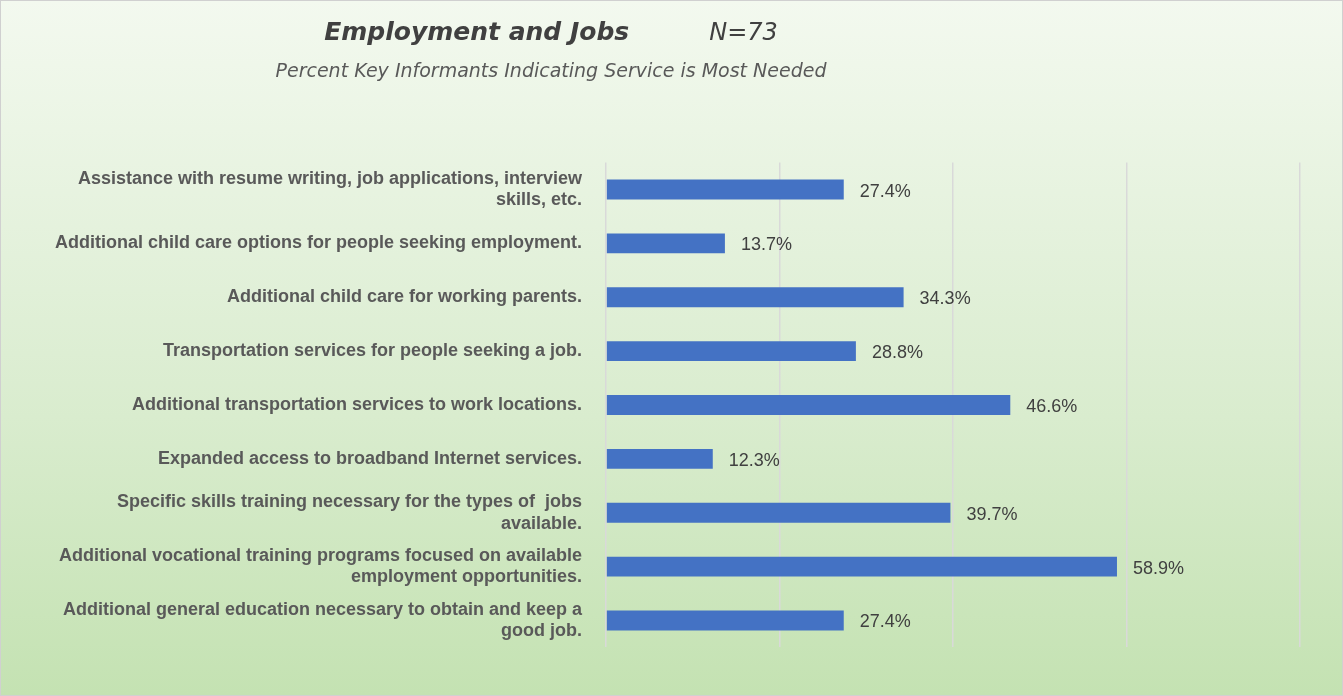 The height and width of the screenshot is (696, 1343). What do you see at coordinates (405, 296) in the screenshot?
I see `y-tick-label: Additional child care for working parents.` at bounding box center [405, 296].